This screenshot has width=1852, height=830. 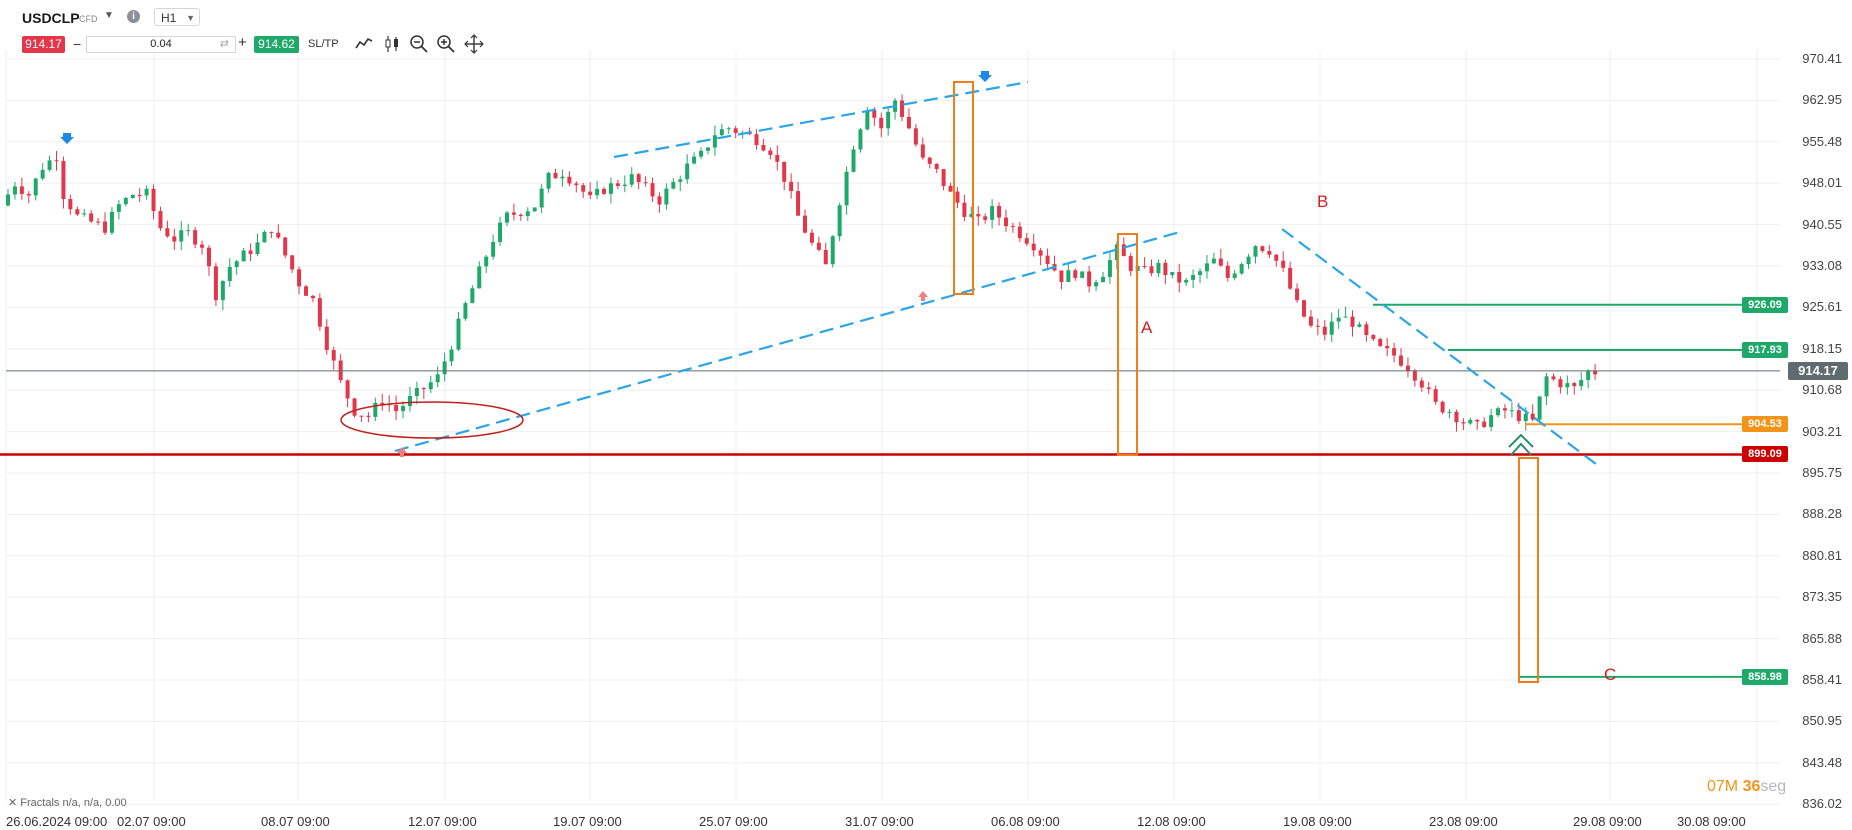 What do you see at coordinates (43, 44) in the screenshot?
I see `sell-button: 914.17` at bounding box center [43, 44].